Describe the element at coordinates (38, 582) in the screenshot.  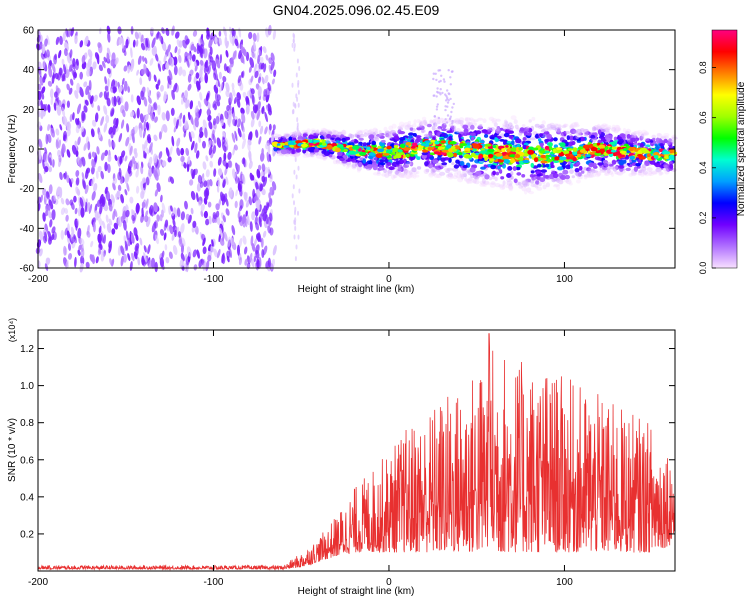
I see `snr-x-tick-label: -200` at that location.